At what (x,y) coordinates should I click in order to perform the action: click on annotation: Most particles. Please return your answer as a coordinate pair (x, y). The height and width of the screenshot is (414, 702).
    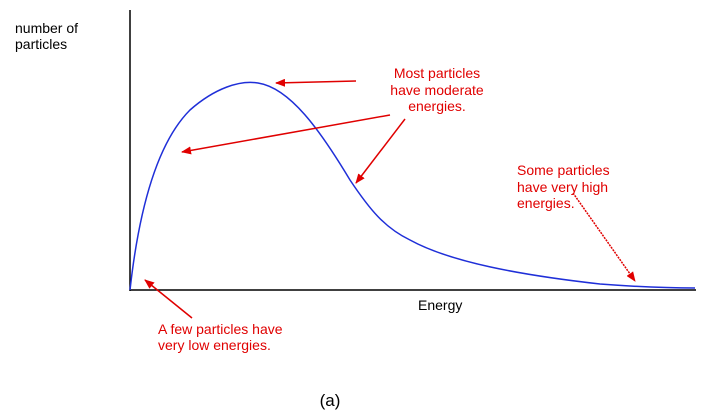
    Looking at the image, I should click on (437, 73).